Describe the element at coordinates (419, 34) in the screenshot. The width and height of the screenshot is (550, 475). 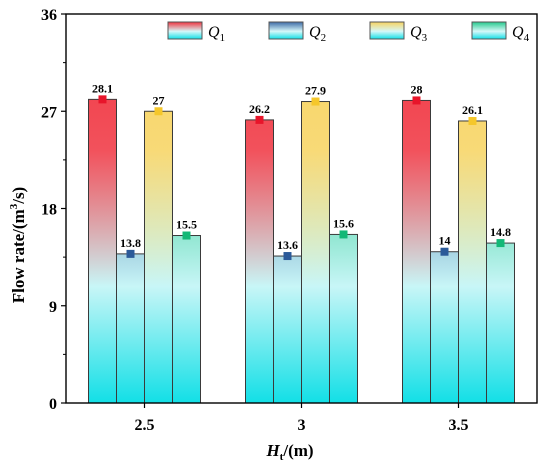
I see `legend-label-q3: Q3` at that location.